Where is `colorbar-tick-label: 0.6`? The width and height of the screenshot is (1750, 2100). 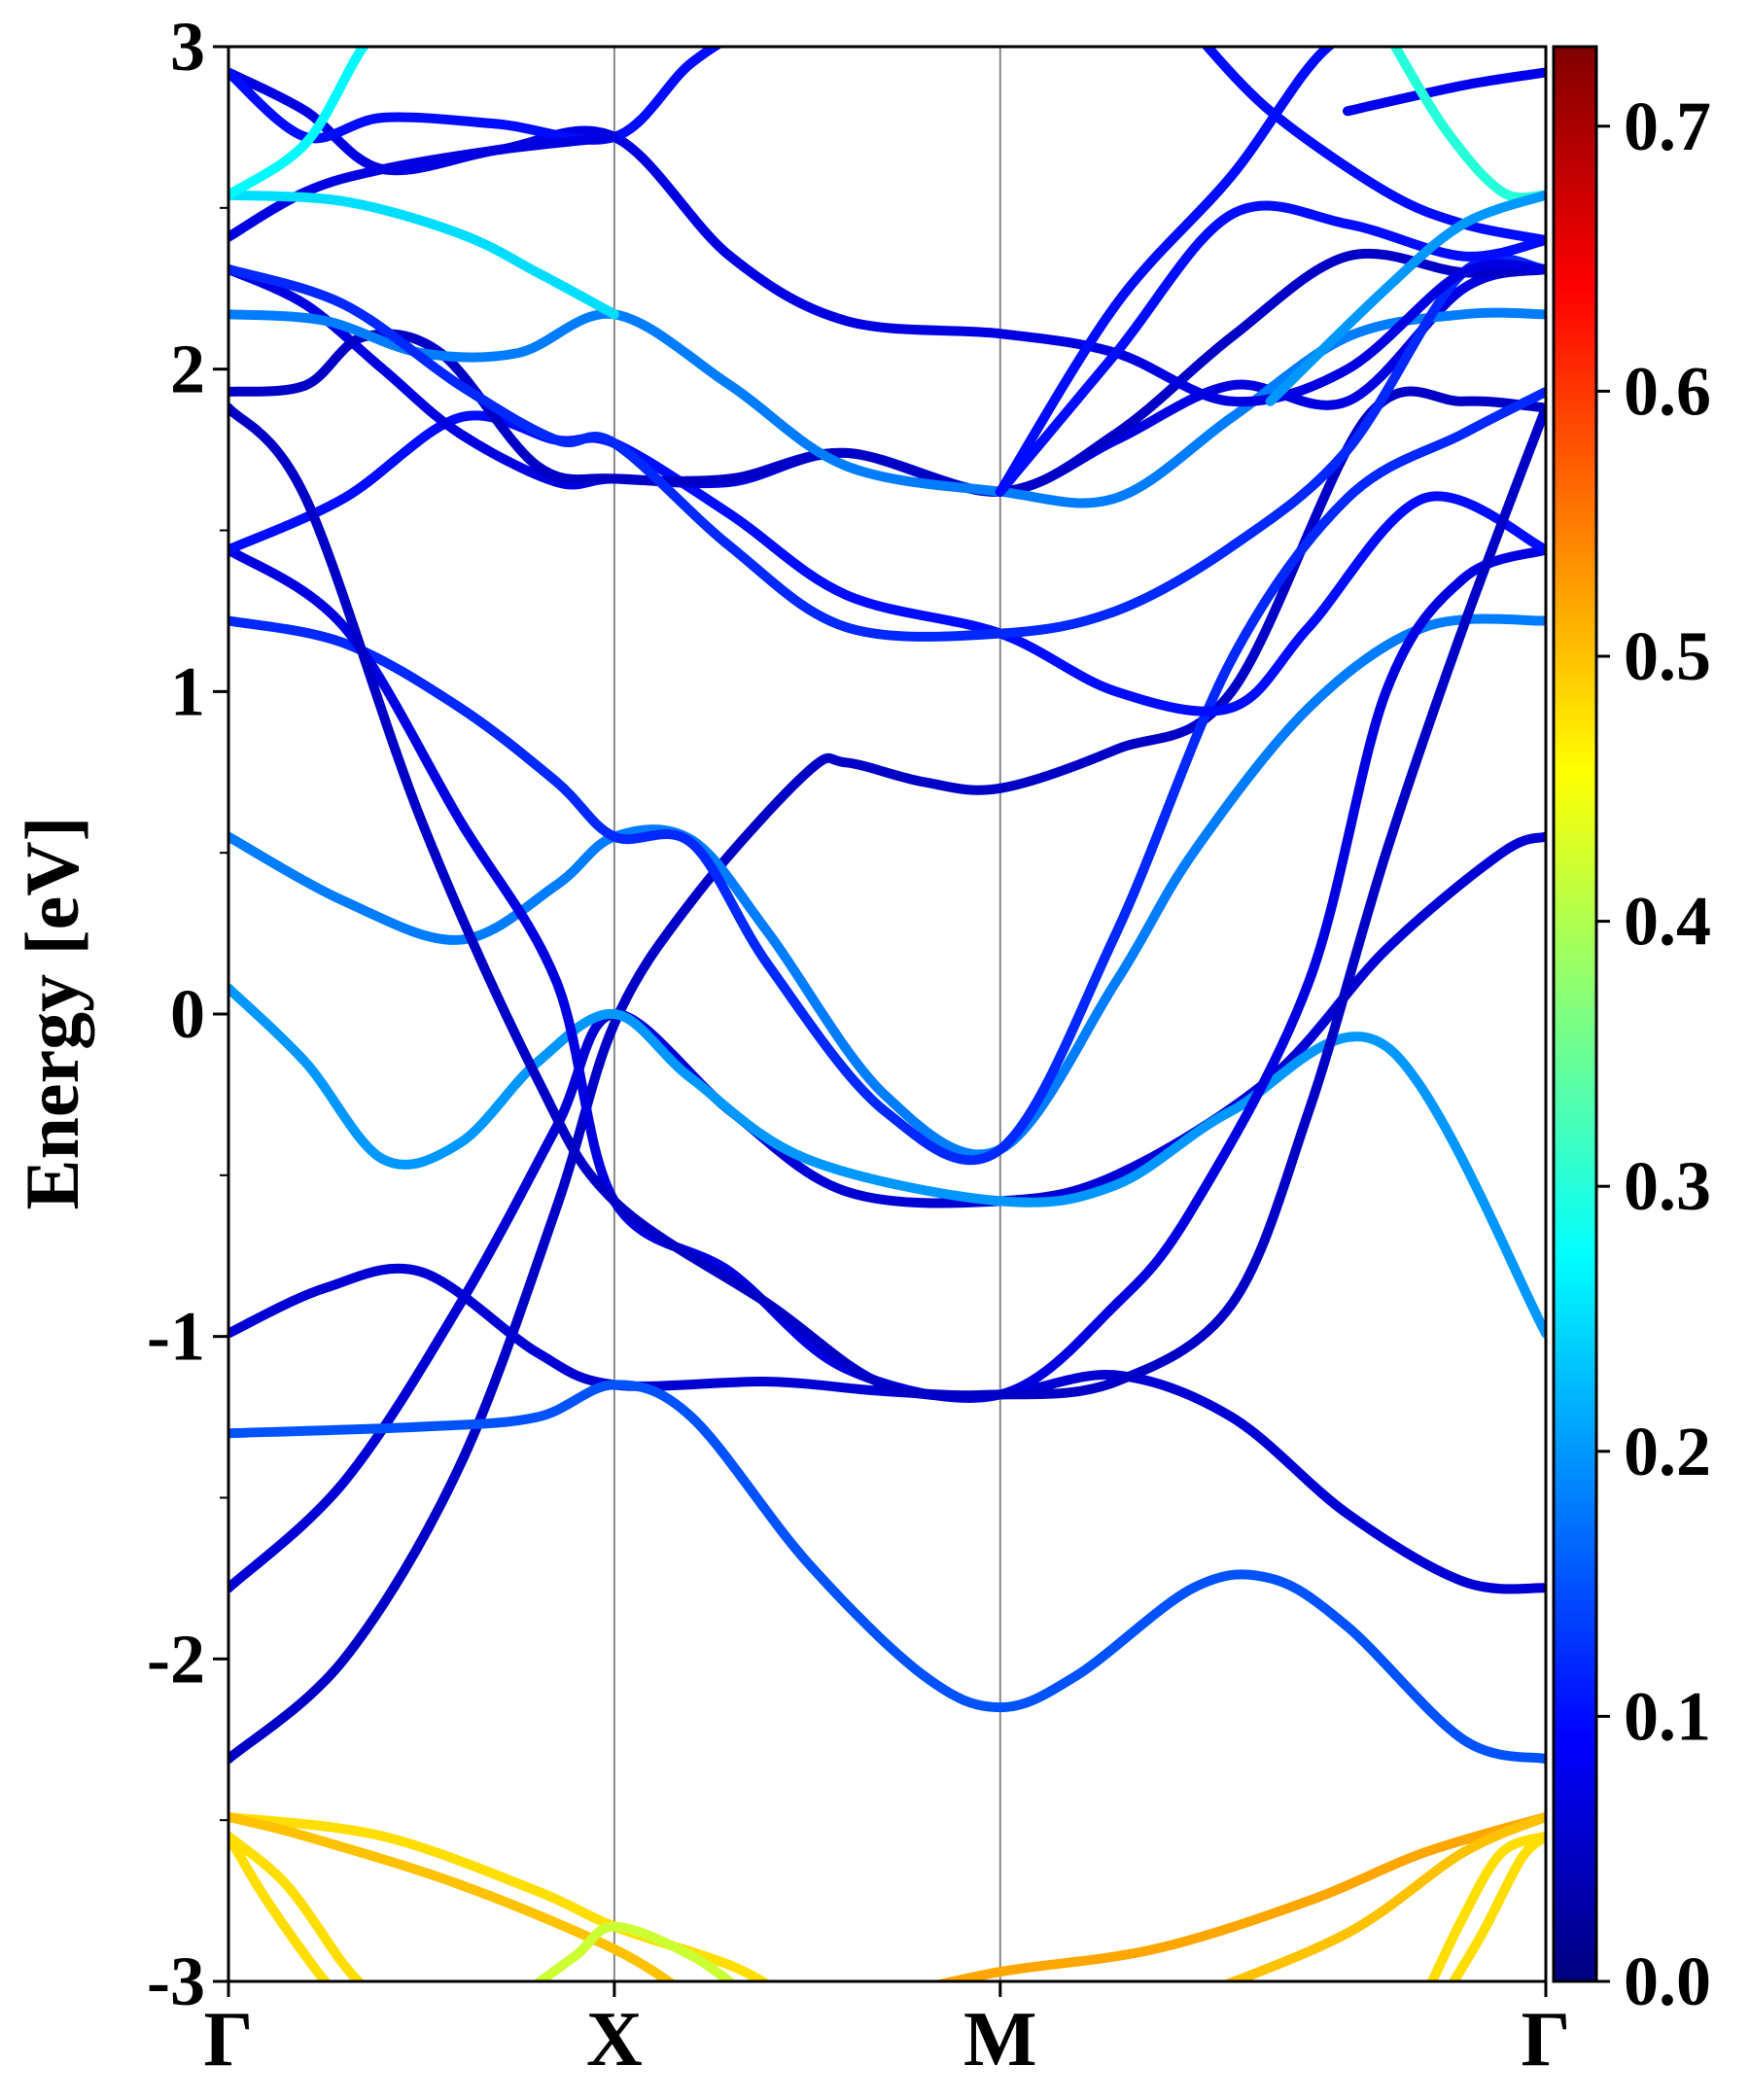
colorbar-tick-label: 0.6 is located at coordinates (1667, 391).